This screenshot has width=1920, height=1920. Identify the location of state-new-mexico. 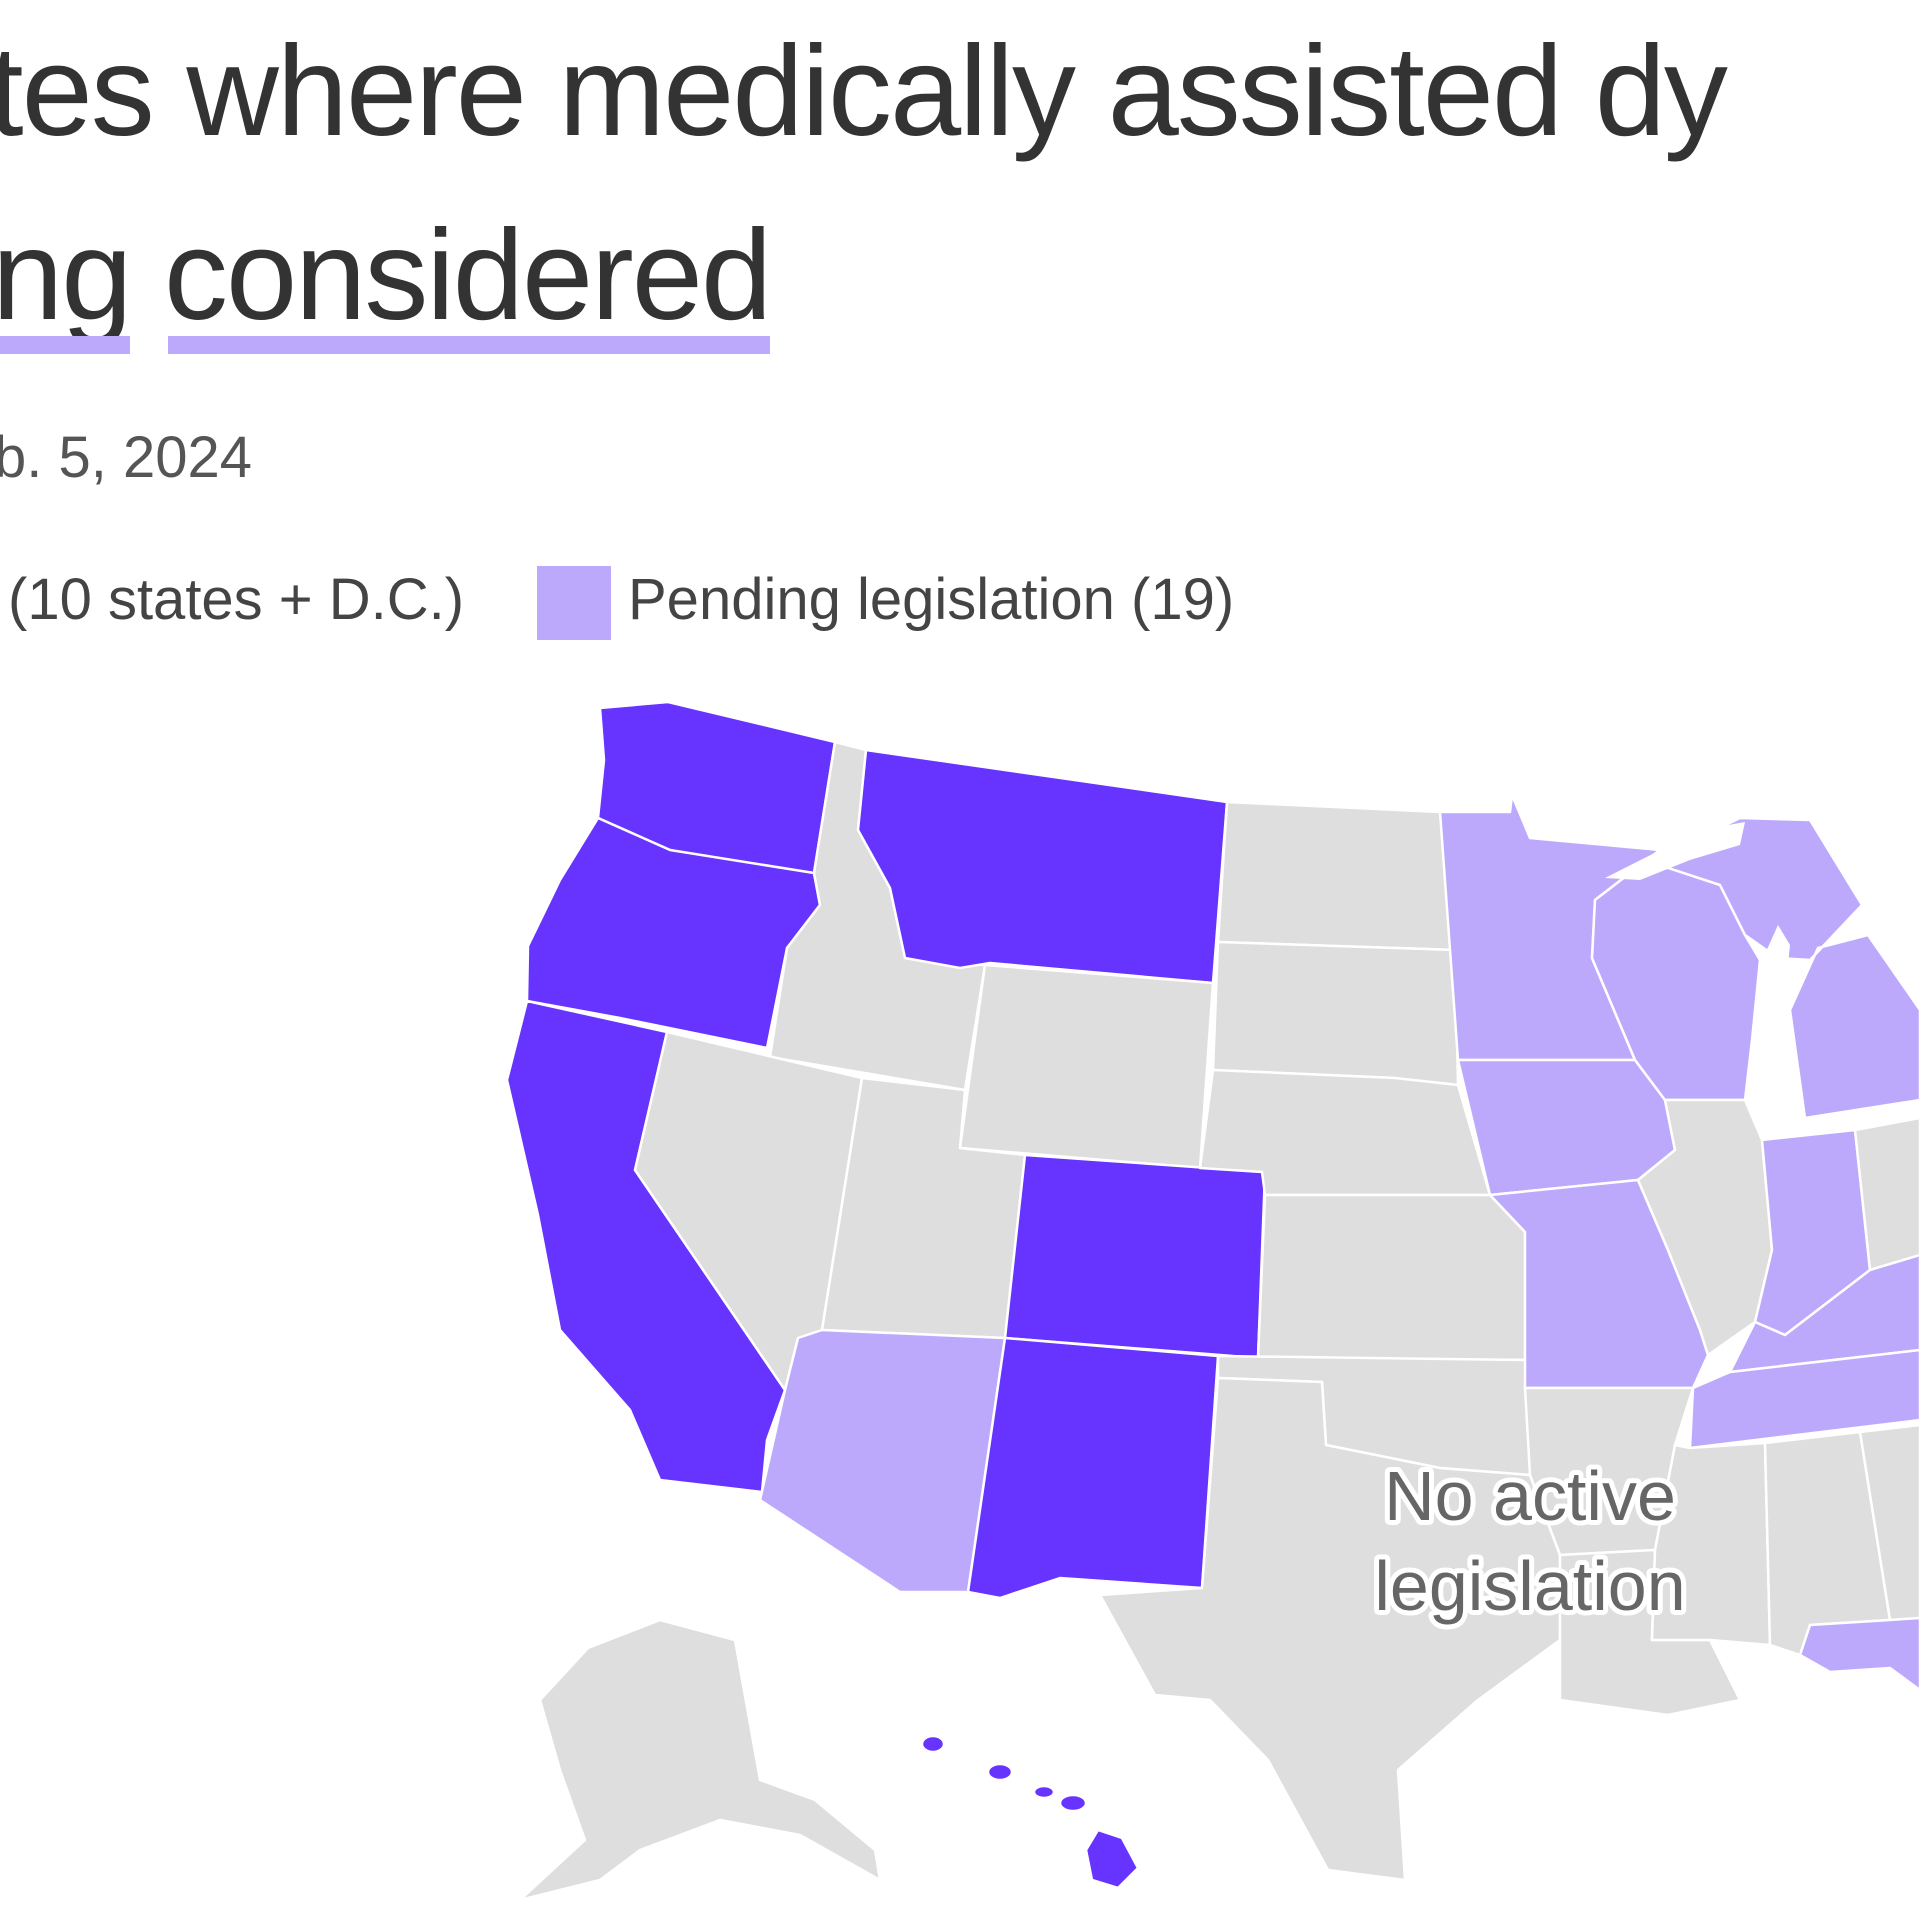
(1093, 1468).